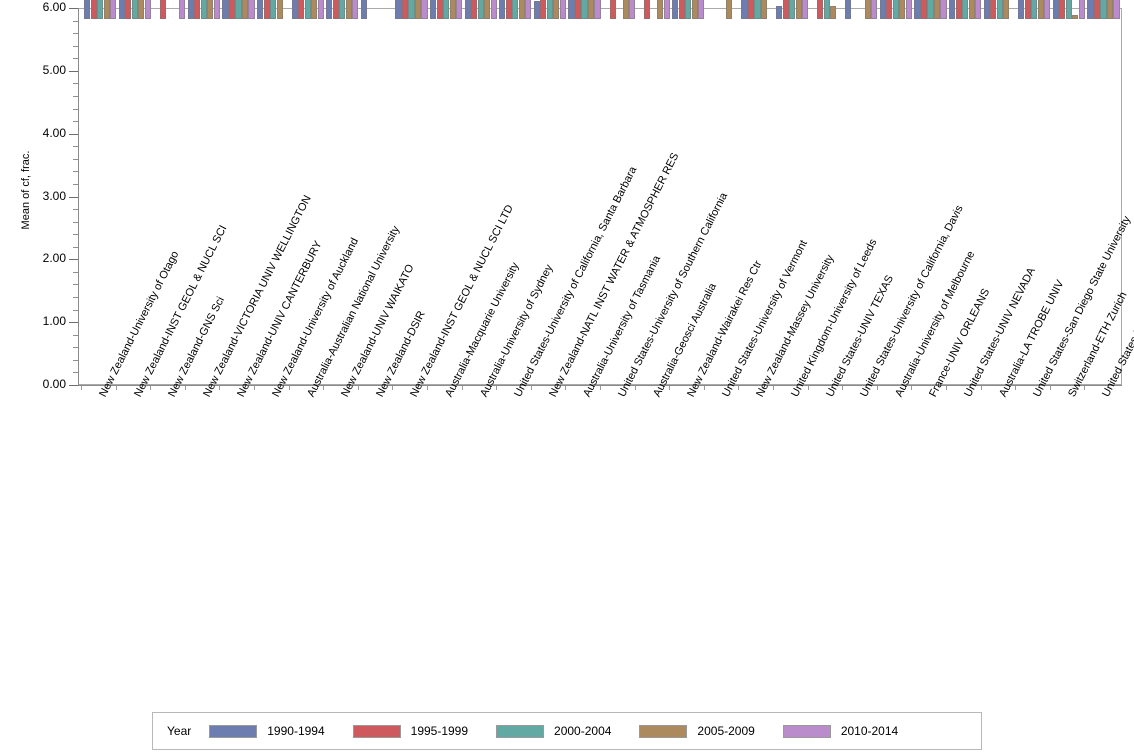 Image resolution: width=1134 pixels, height=756 pixels. I want to click on legend-label: 2010-2014, so click(869, 731).